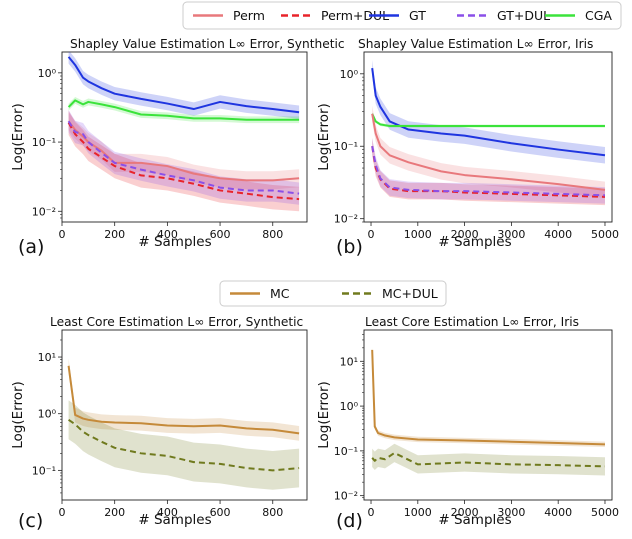 This screenshot has width=632, height=539. What do you see at coordinates (475, 44) in the screenshot?
I see `chart-title: Shapley Value Estimation L∞ Error, Iris` at bounding box center [475, 44].